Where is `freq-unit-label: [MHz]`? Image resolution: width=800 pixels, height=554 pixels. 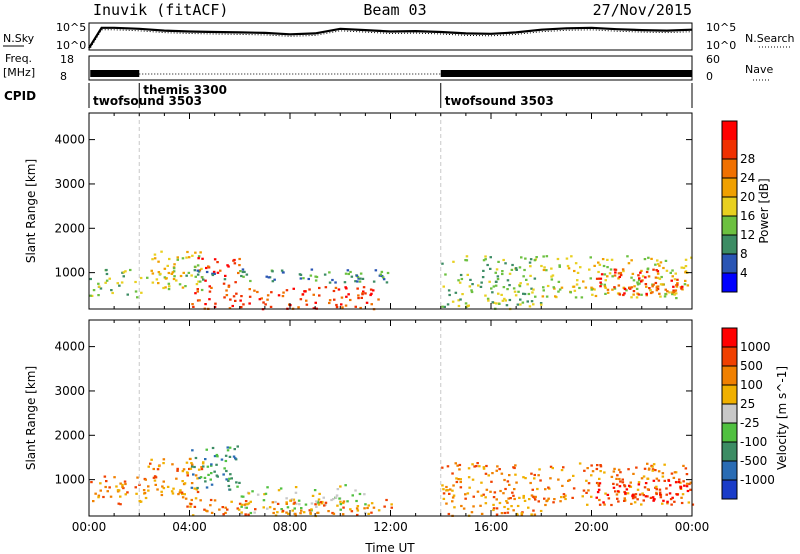
freq-unit-label: [MHz] is located at coordinates (19, 72).